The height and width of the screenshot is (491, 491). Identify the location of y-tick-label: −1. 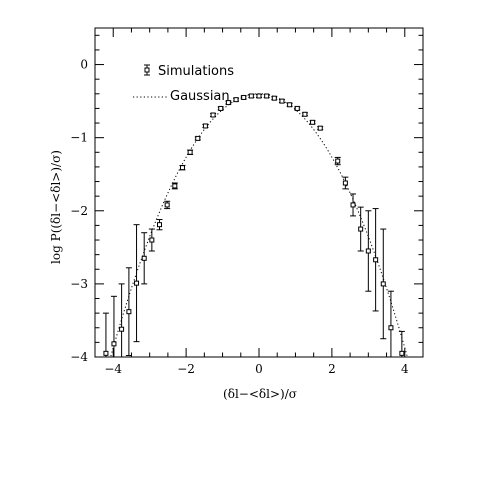
(79, 138).